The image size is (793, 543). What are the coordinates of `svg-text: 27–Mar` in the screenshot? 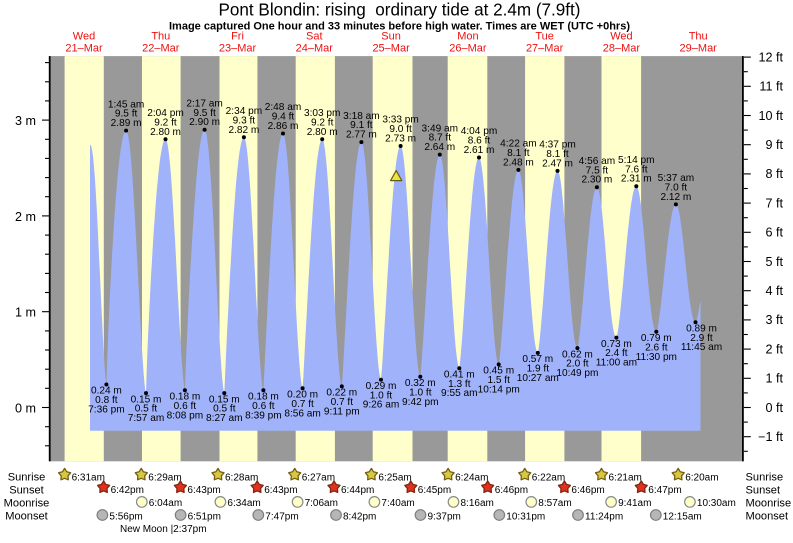 It's located at (545, 49).